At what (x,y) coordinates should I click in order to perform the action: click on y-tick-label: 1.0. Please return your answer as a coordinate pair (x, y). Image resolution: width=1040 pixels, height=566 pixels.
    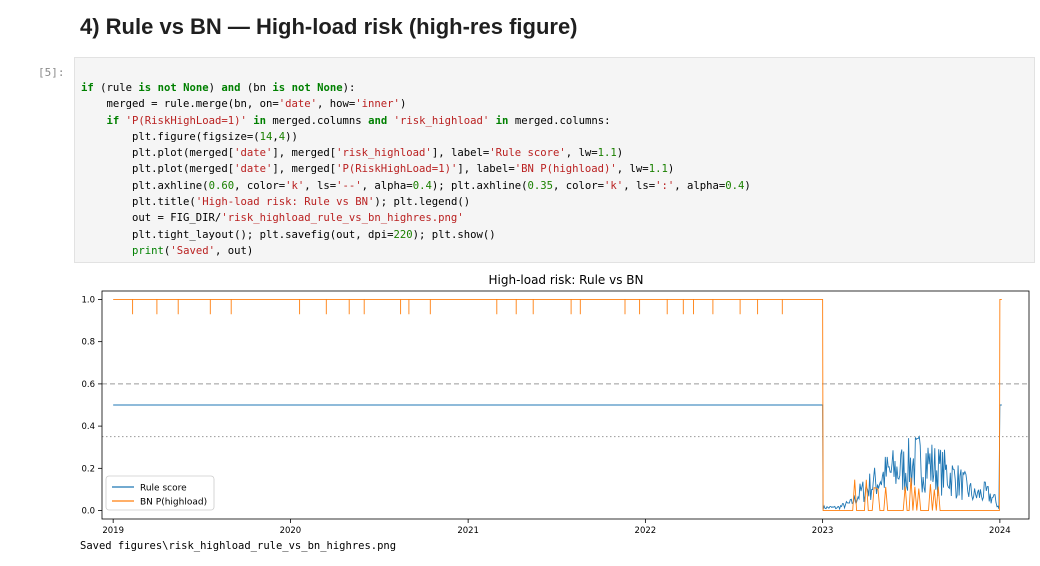
    Looking at the image, I should click on (88, 300).